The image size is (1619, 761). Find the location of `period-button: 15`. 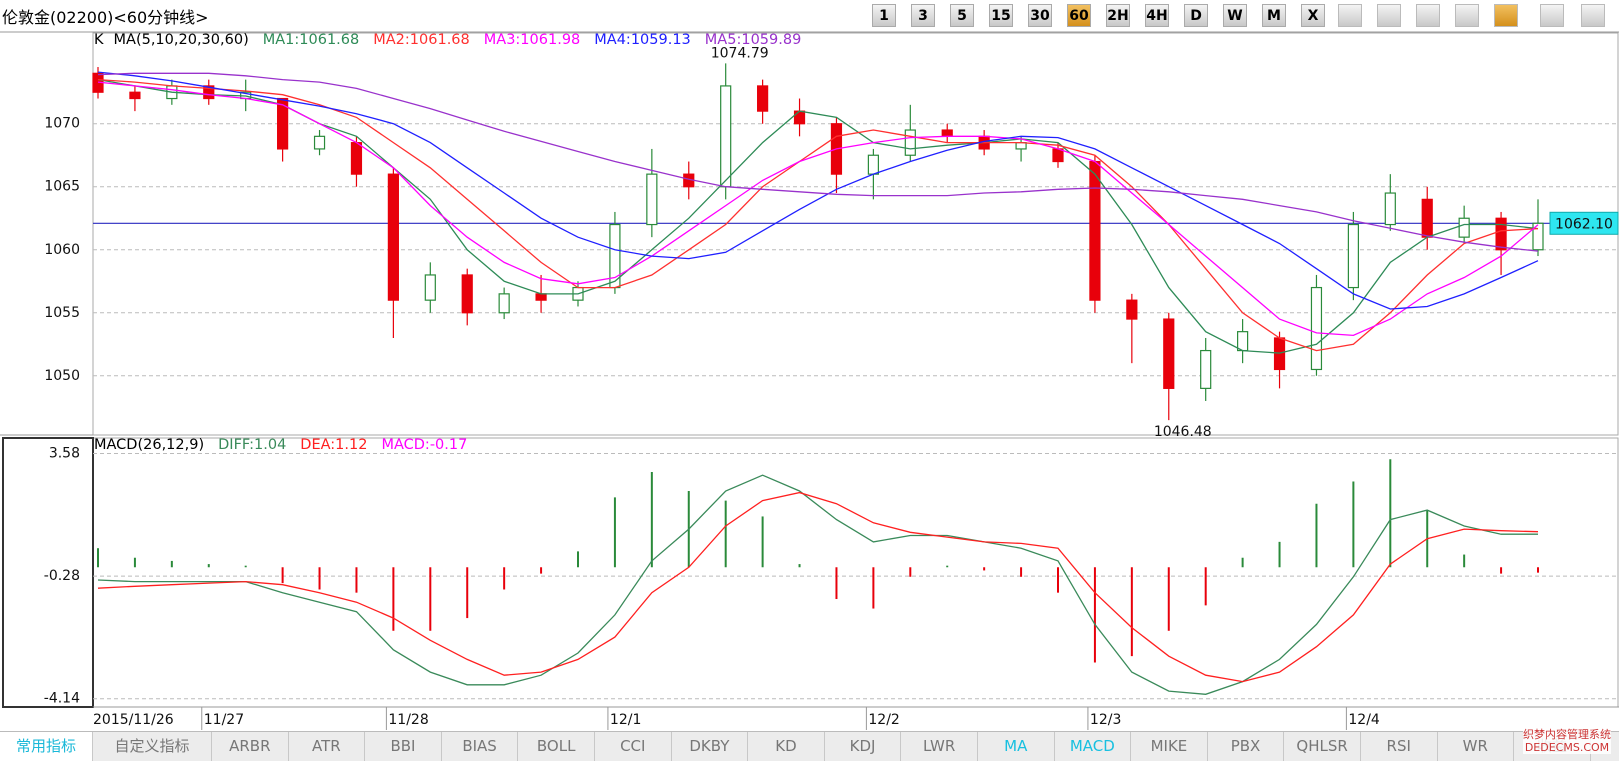

period-button: 15 is located at coordinates (1001, 15).